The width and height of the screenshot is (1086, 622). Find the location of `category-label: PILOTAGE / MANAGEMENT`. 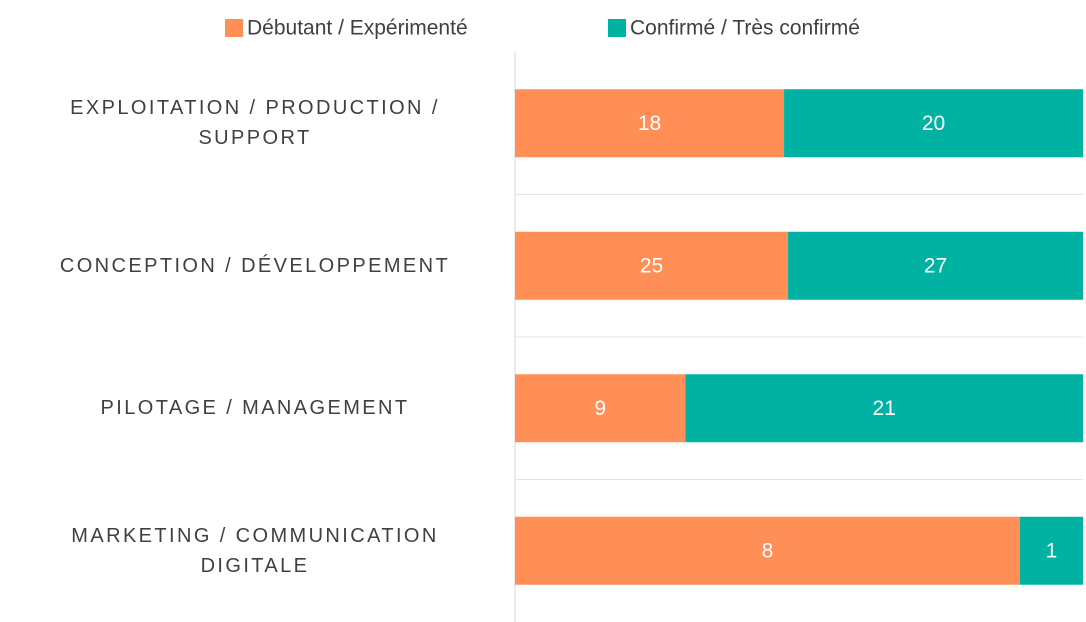

category-label: PILOTAGE / MANAGEMENT is located at coordinates (255, 408).